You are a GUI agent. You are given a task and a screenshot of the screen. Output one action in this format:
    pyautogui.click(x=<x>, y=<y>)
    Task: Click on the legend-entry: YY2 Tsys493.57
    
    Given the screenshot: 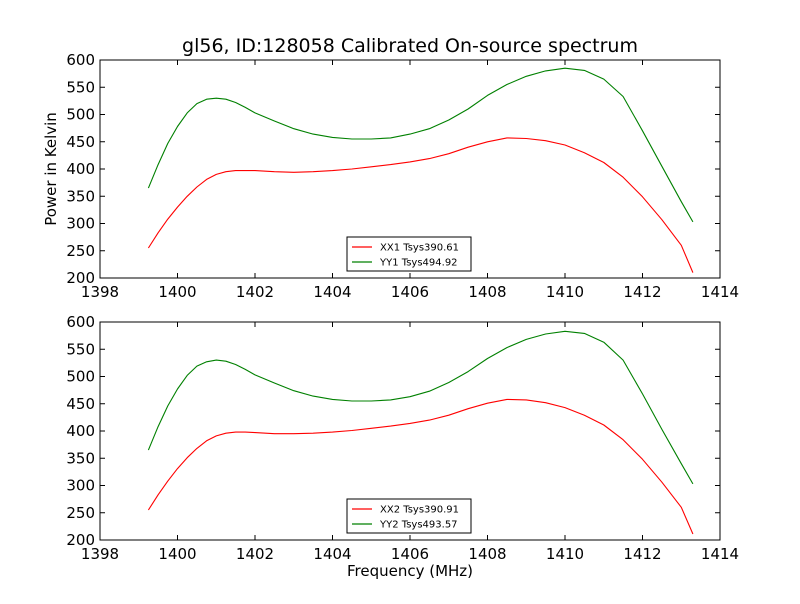 What is the action you would take?
    pyautogui.click(x=418, y=525)
    